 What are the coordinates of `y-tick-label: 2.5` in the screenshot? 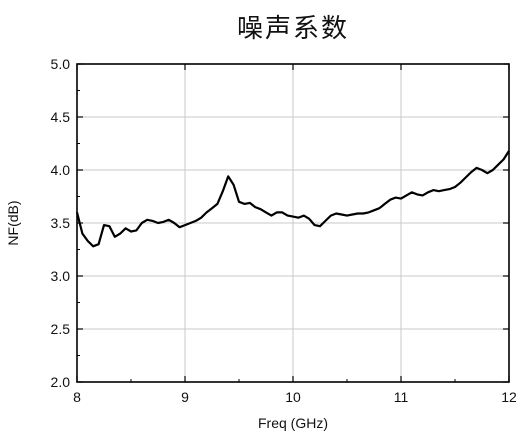 It's located at (61, 329).